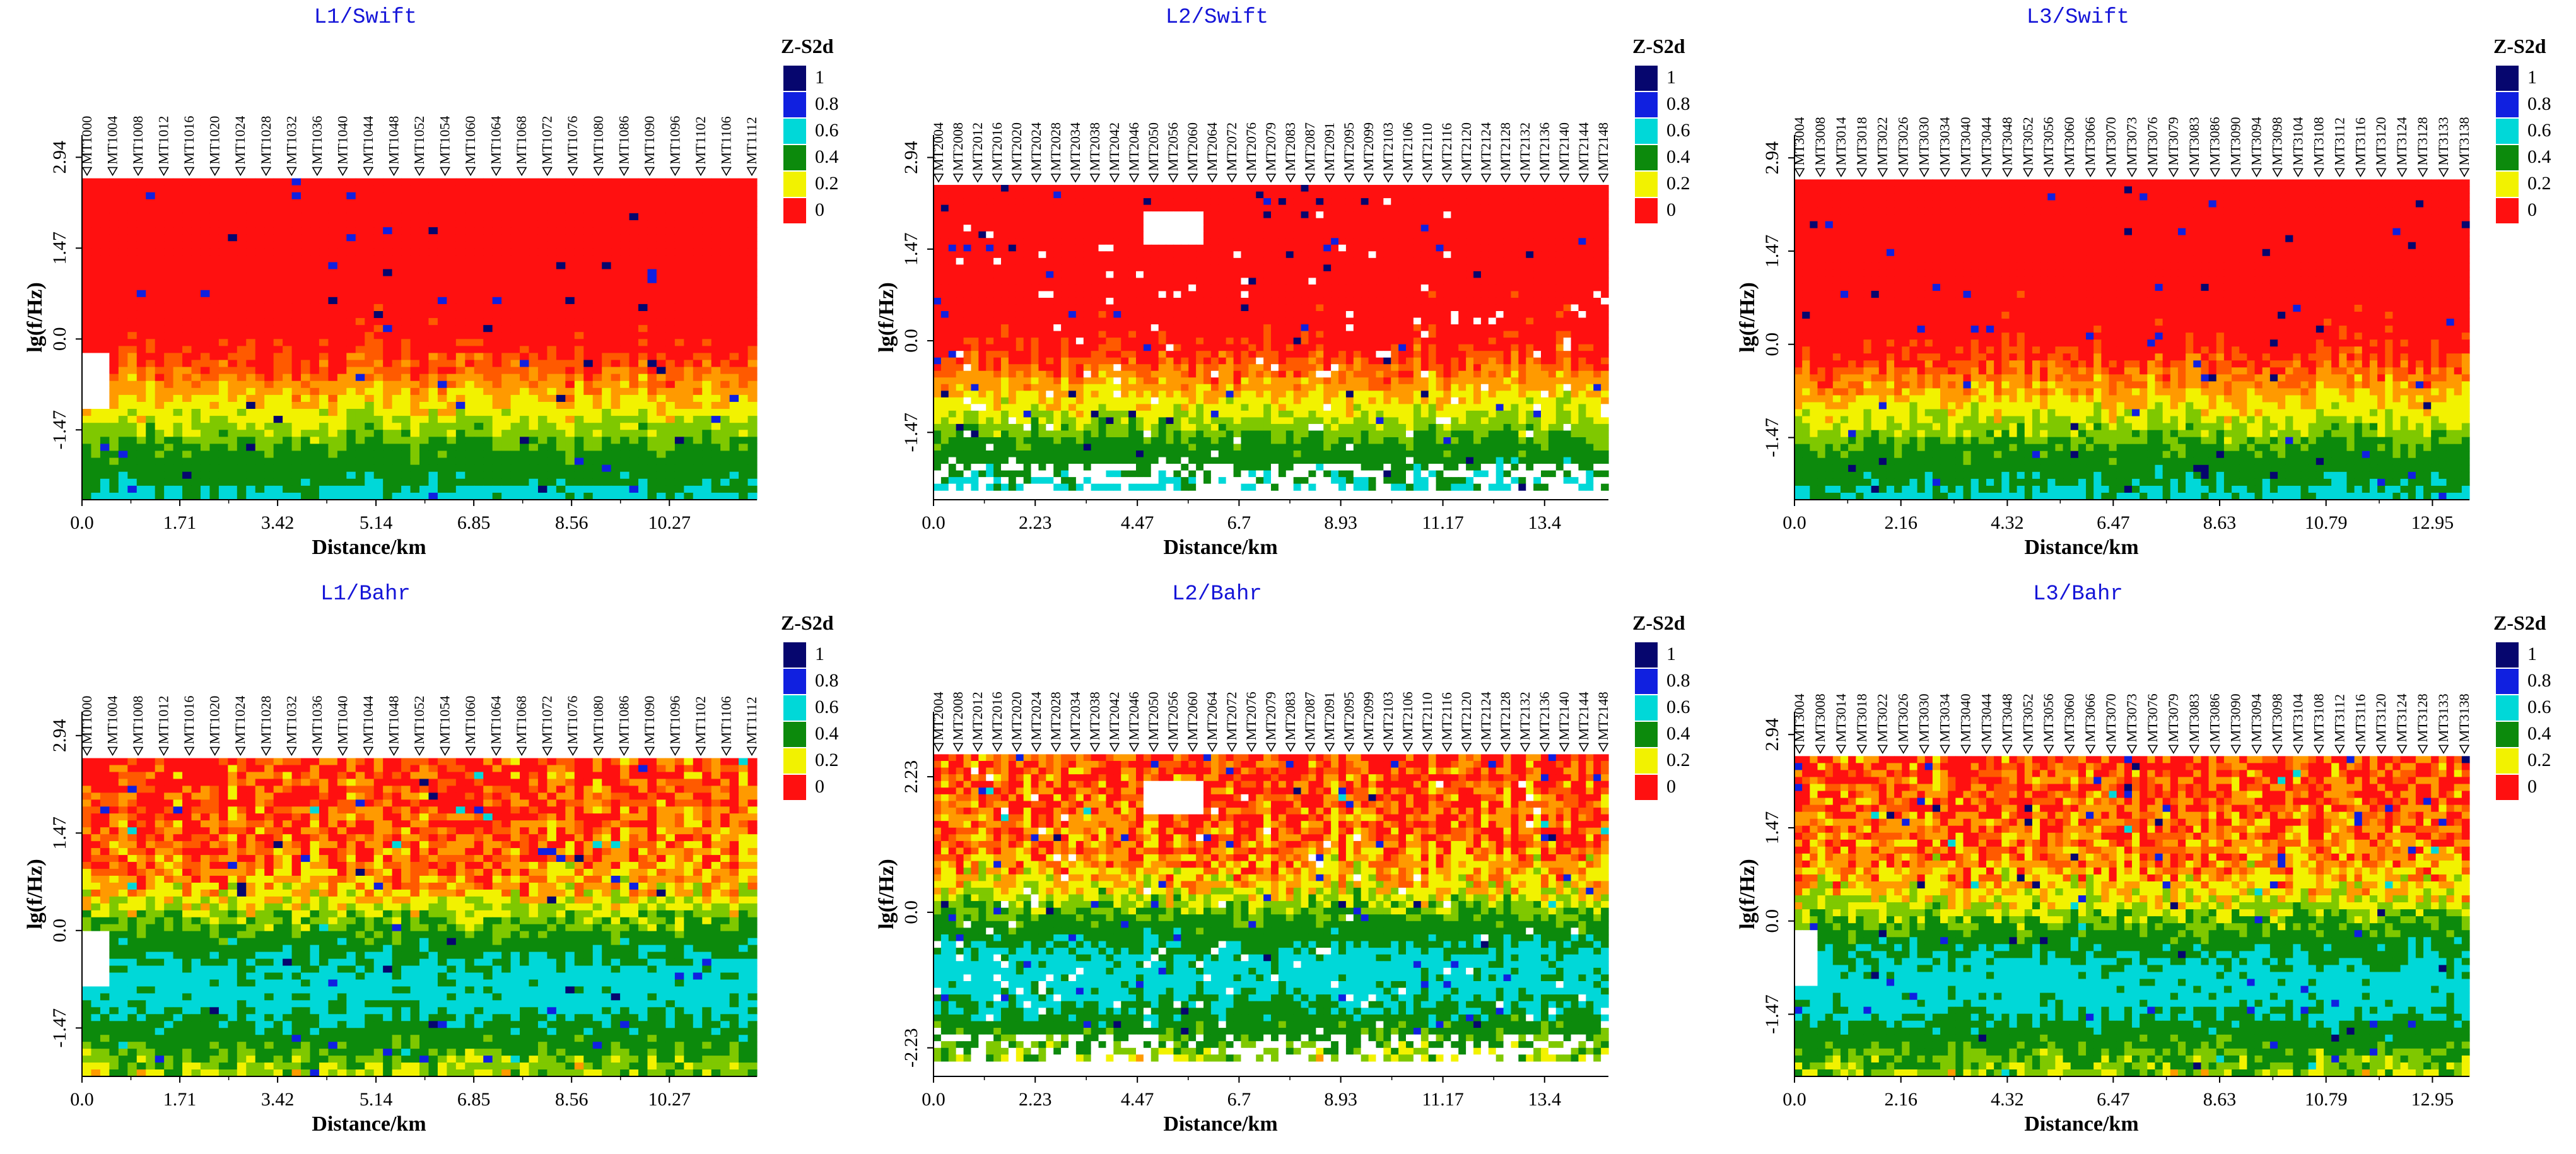 The width and height of the screenshot is (2576, 1154). I want to click on station-name: MT1054, so click(445, 140).